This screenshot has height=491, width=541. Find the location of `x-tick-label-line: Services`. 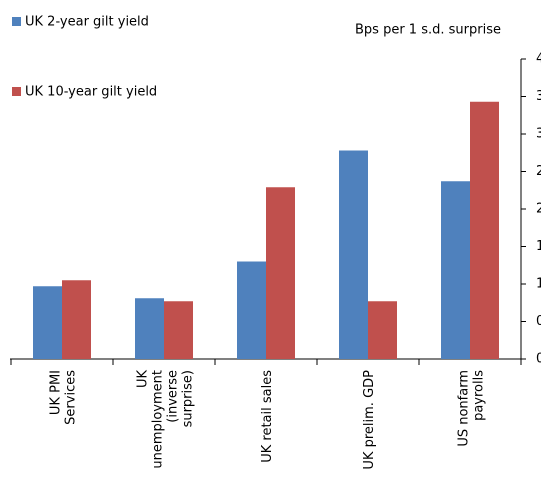

x-tick-label-line: Services is located at coordinates (71, 397).